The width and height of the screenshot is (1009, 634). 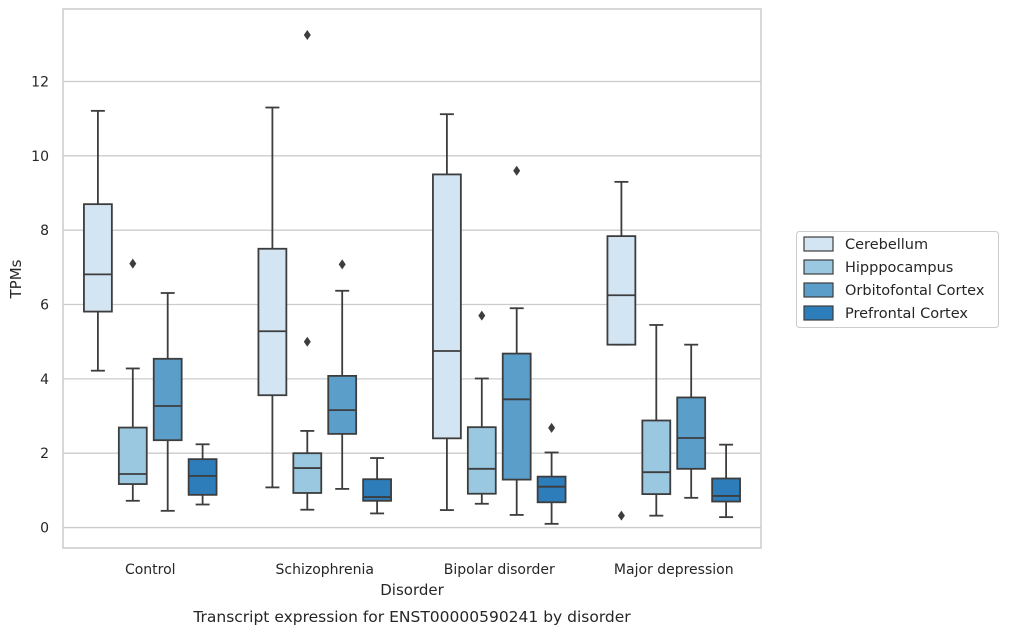 What do you see at coordinates (674, 570) in the screenshot?
I see `x-tick-label: Major depression` at bounding box center [674, 570].